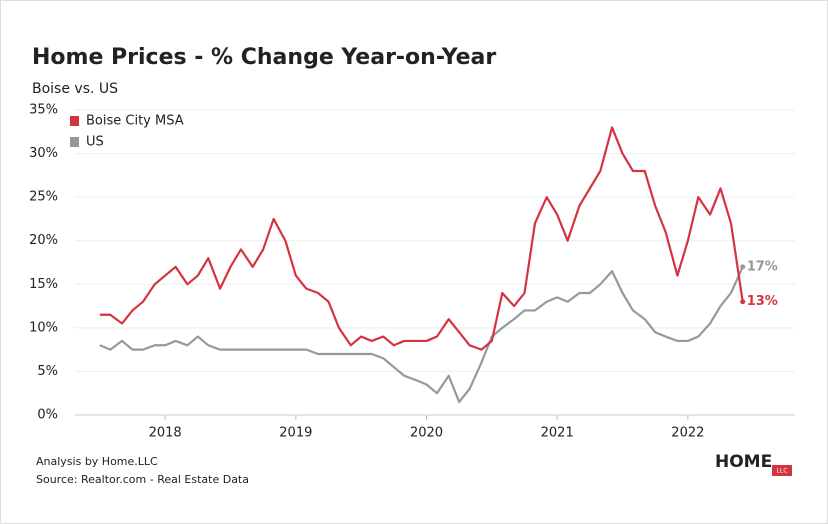 The image size is (828, 524). What do you see at coordinates (43, 153) in the screenshot?
I see `y-tick-label: 30%` at bounding box center [43, 153].